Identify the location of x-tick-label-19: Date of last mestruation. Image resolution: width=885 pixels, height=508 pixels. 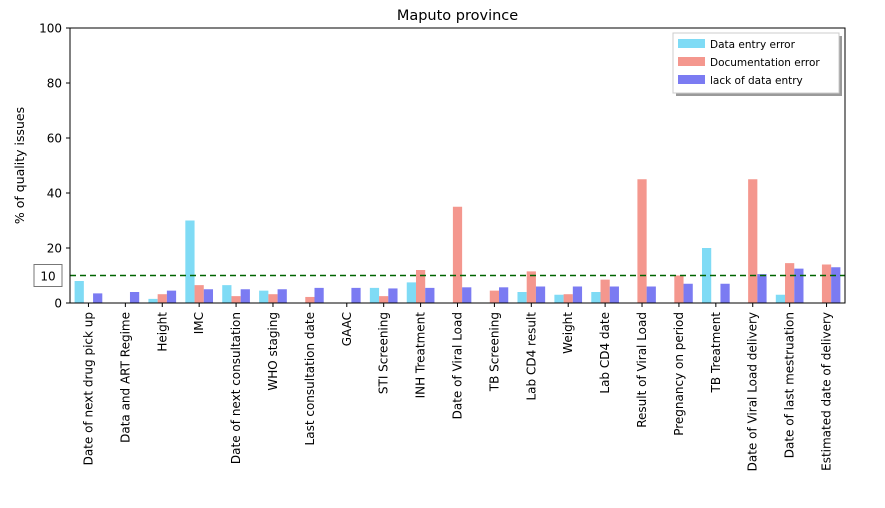
(790, 385).